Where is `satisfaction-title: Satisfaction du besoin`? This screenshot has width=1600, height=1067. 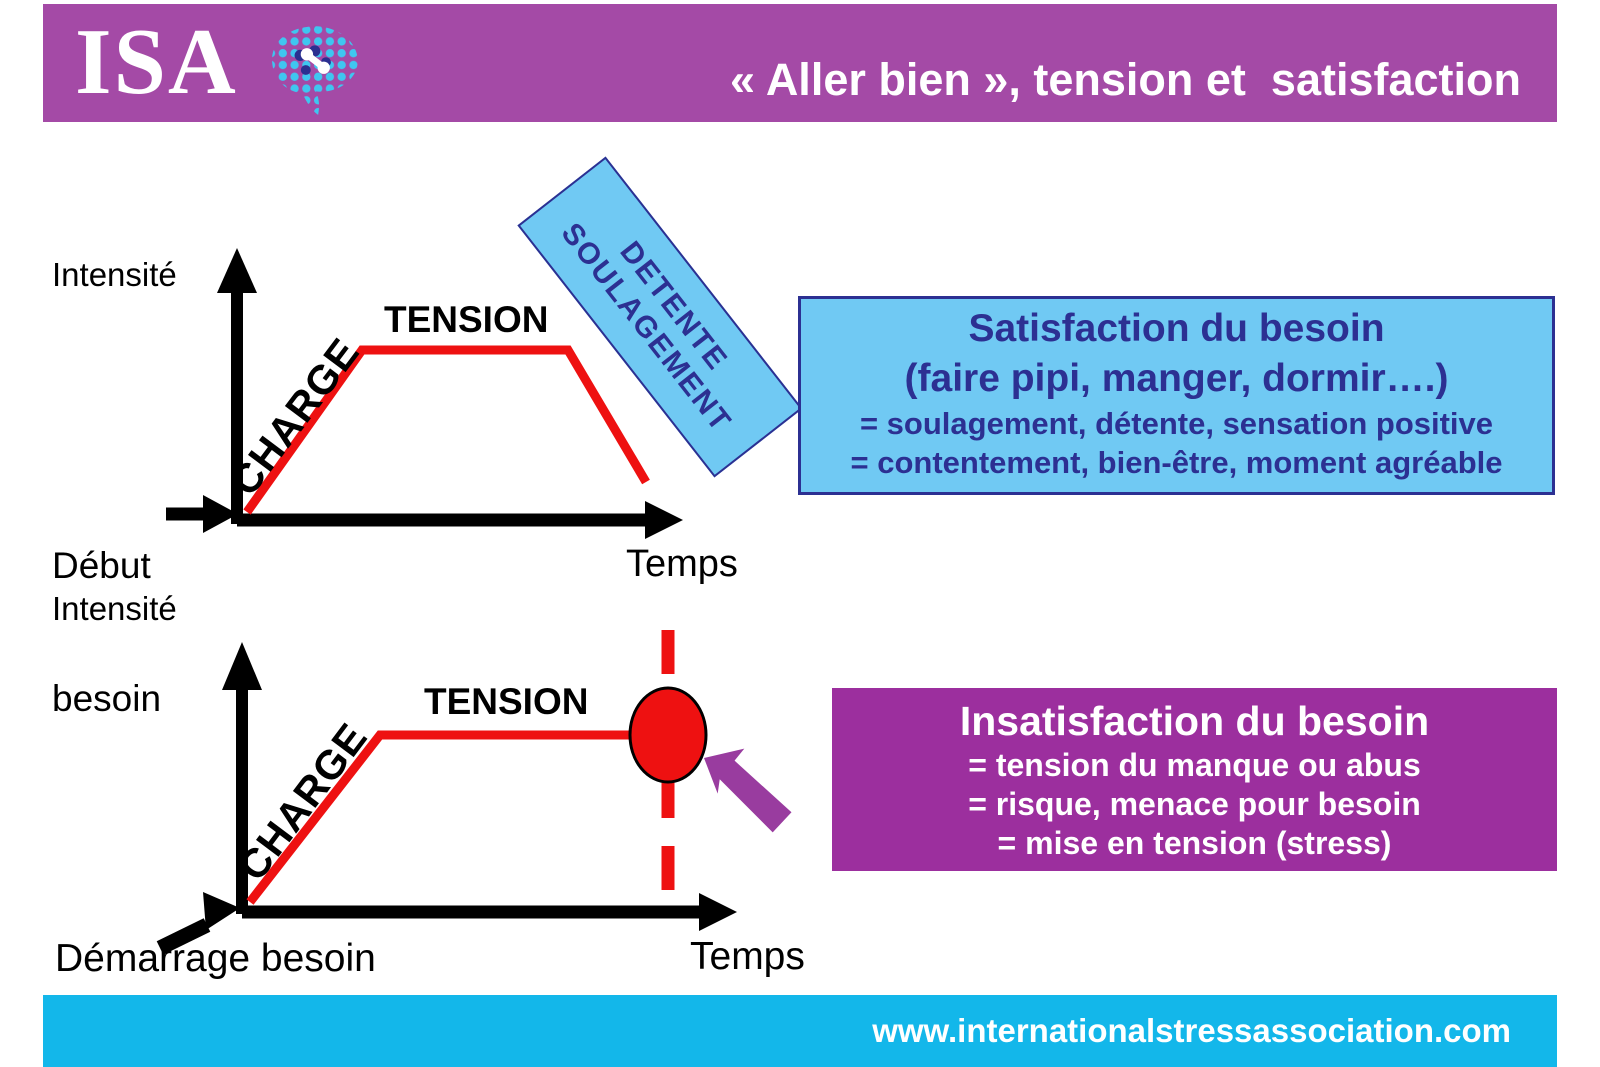 satisfaction-title: Satisfaction du besoin is located at coordinates (1176, 328).